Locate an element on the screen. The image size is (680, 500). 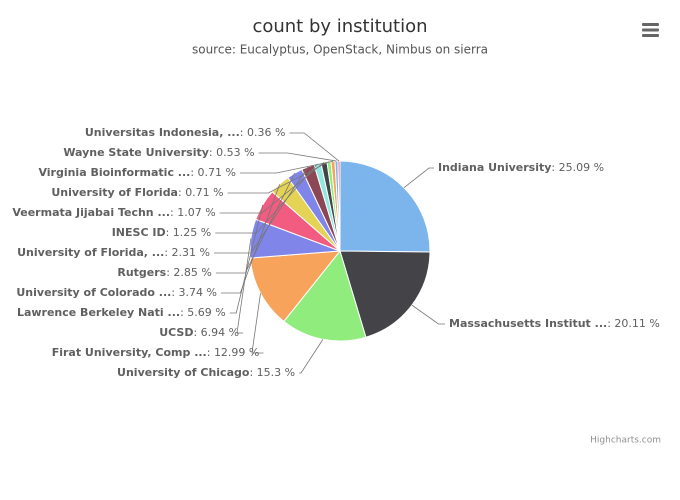
data-label: Lawrence Berkeley Nati ...: 5.69 % is located at coordinates (121, 312).